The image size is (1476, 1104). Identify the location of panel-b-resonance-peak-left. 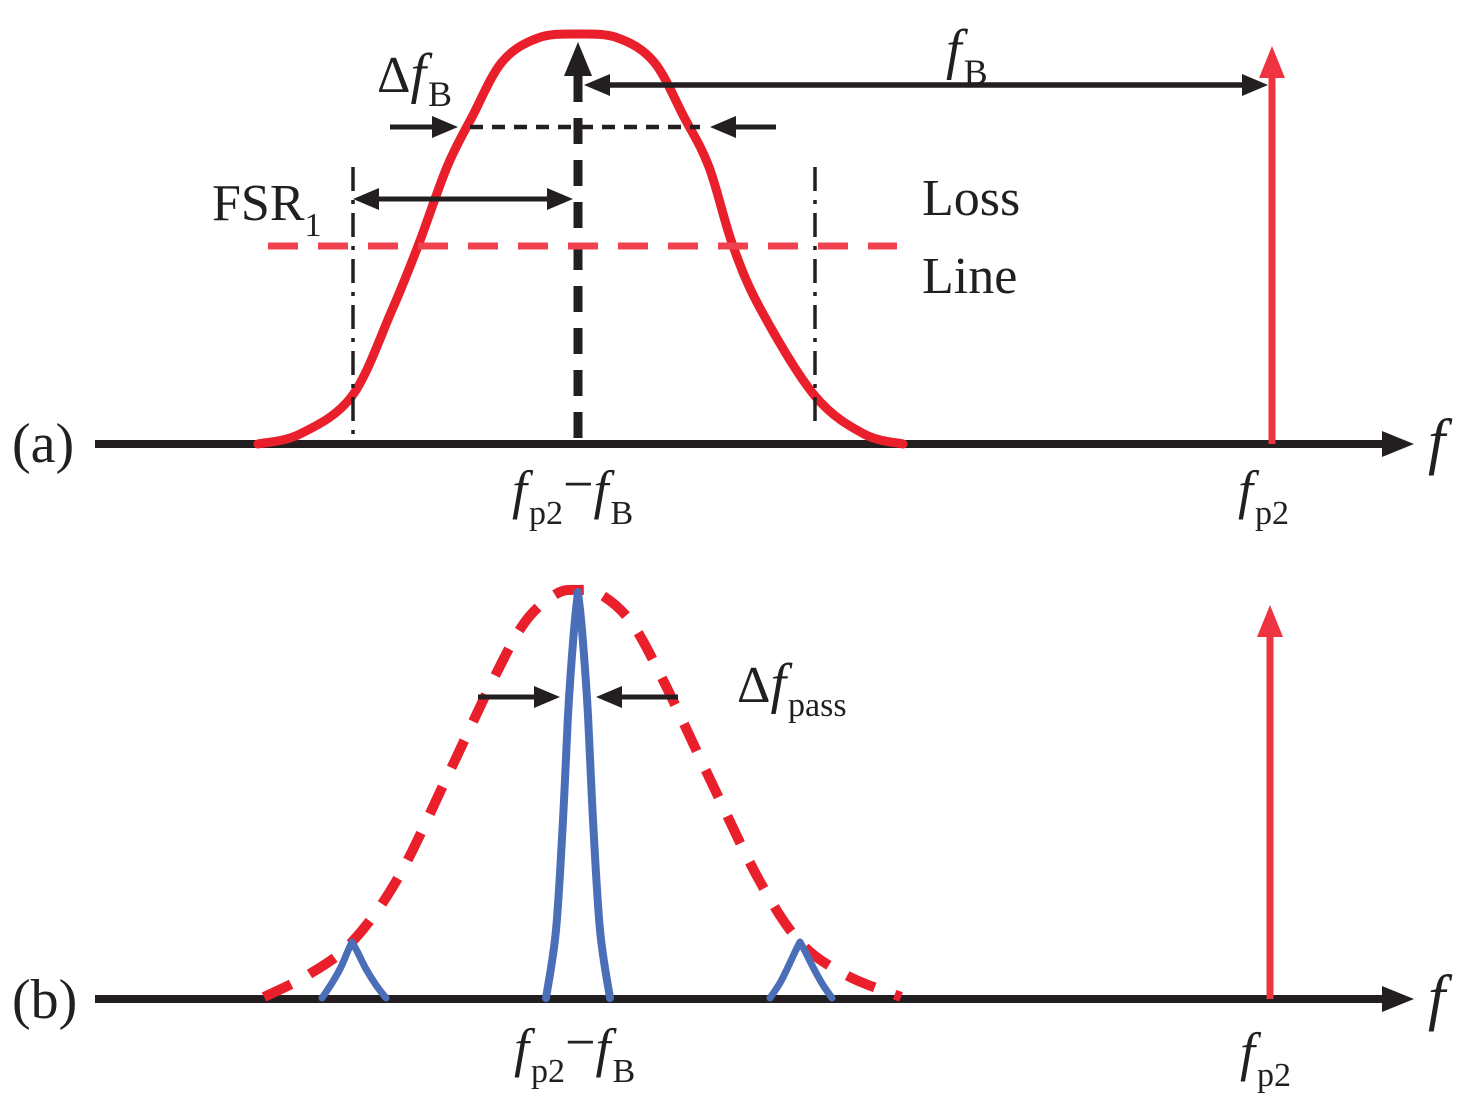
(354, 970).